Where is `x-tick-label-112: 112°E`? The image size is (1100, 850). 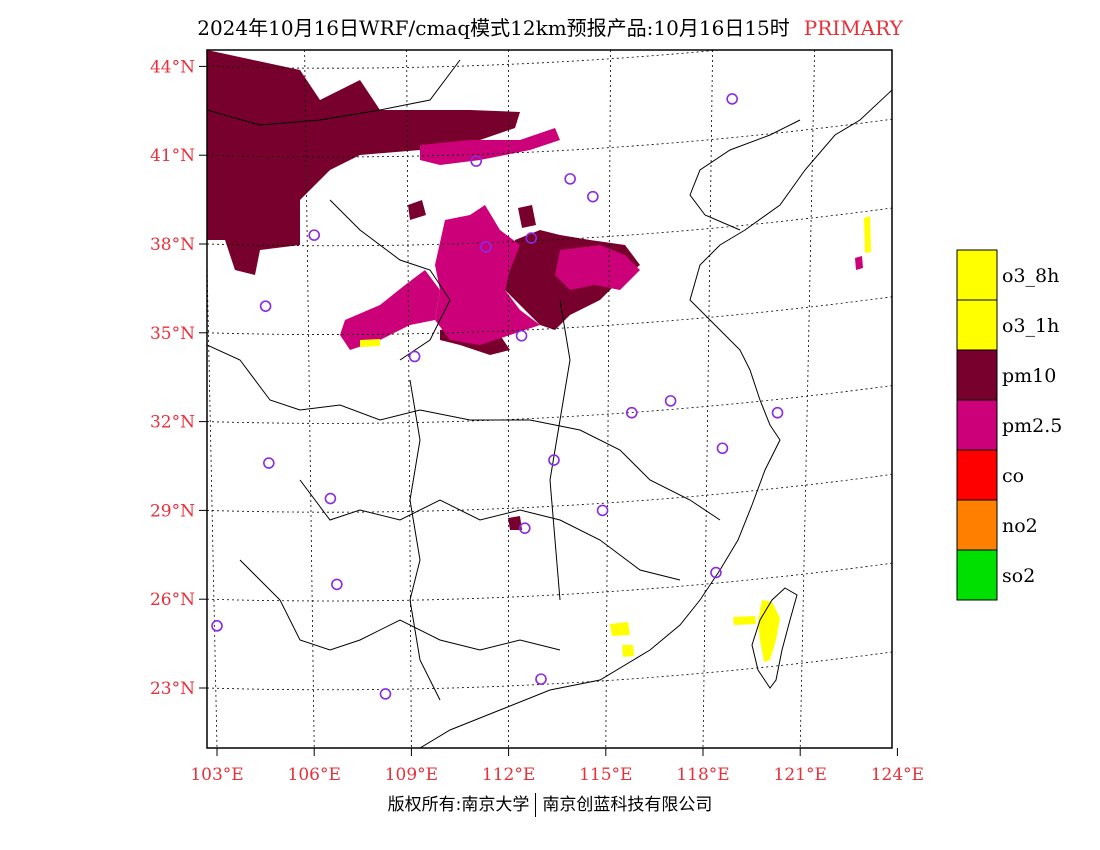 x-tick-label-112: 112°E is located at coordinates (508, 775).